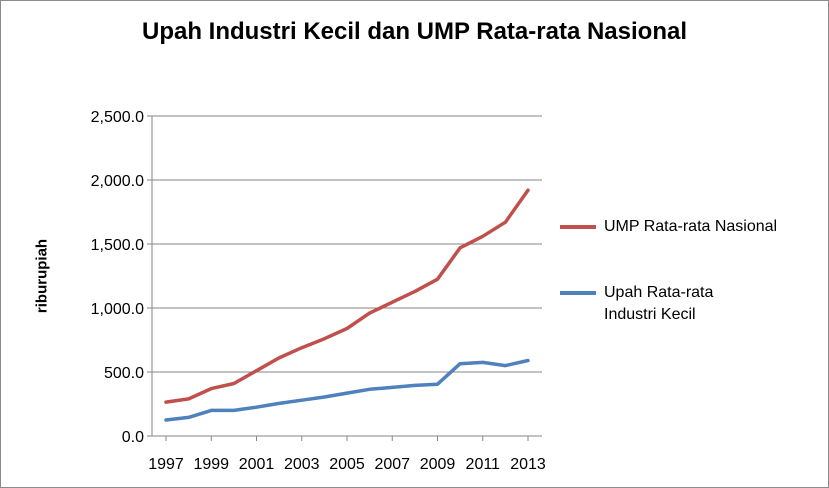 Image resolution: width=829 pixels, height=488 pixels. Describe the element at coordinates (392, 464) in the screenshot. I see `x-tick-label: 2007` at that location.